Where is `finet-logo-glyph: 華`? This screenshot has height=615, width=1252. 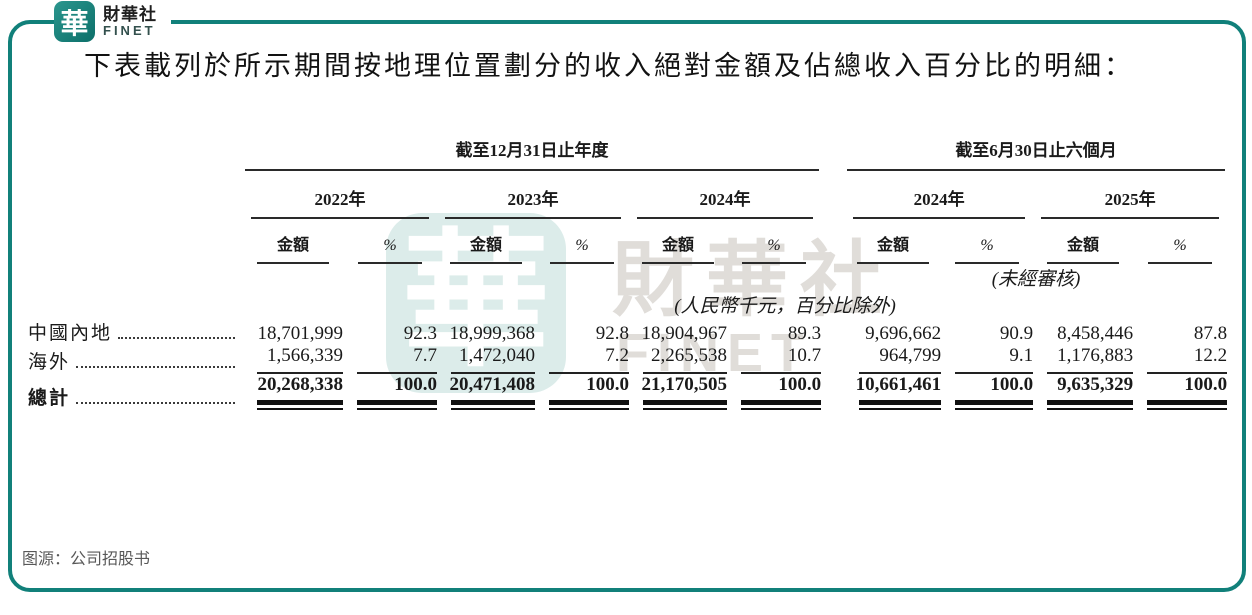
finet-logo-glyph: 華 is located at coordinates (74, 24).